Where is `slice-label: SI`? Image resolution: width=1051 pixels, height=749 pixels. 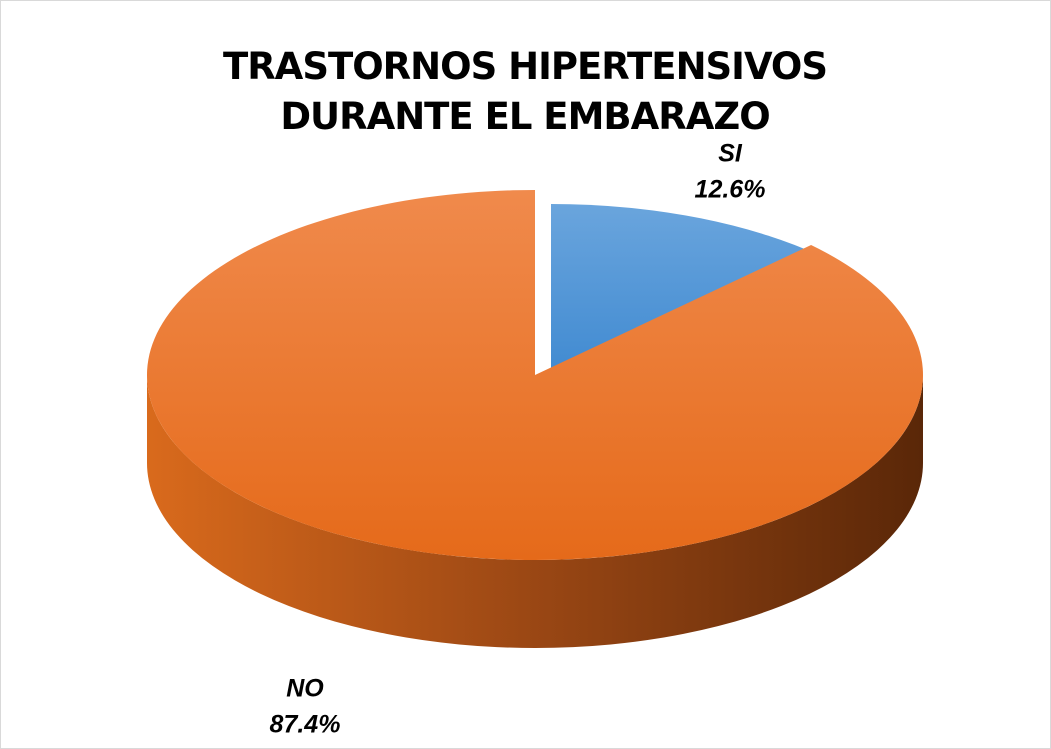
slice-label: SI is located at coordinates (730, 154).